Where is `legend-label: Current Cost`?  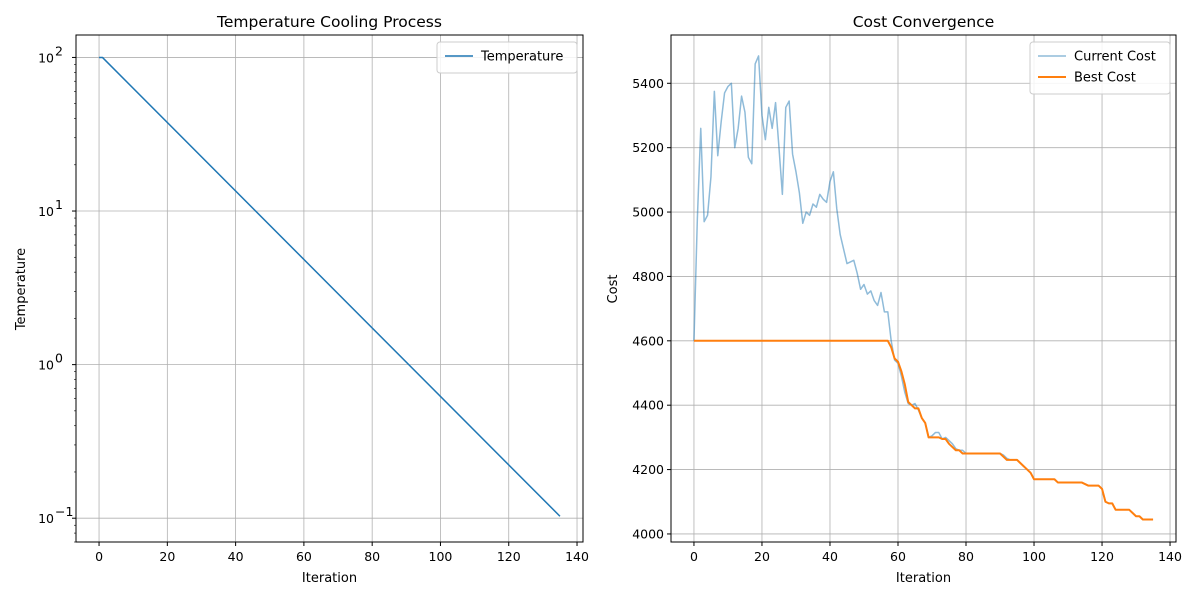
legend-label: Current Cost is located at coordinates (1115, 57).